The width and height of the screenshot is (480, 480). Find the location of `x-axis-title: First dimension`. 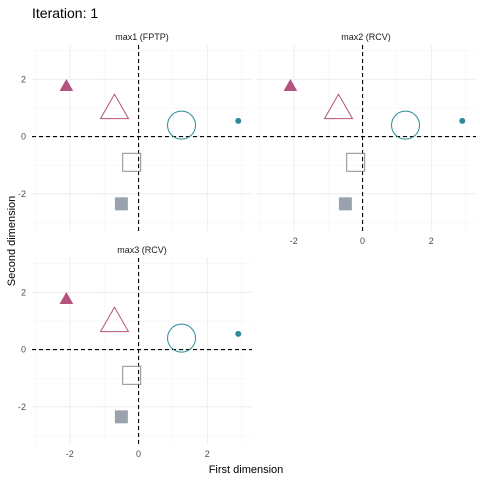

x-axis-title: First dimension is located at coordinates (246, 470).